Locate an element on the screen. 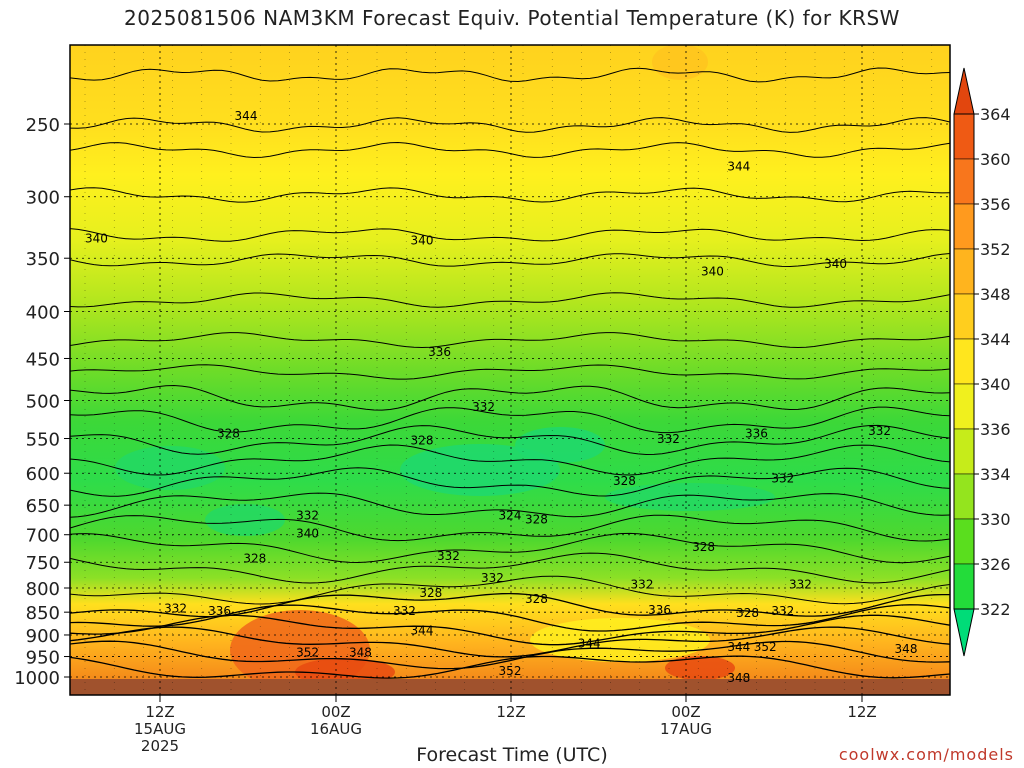 This screenshot has width=1024, height=768. colorbar-tick-label: 336 is located at coordinates (995, 429).